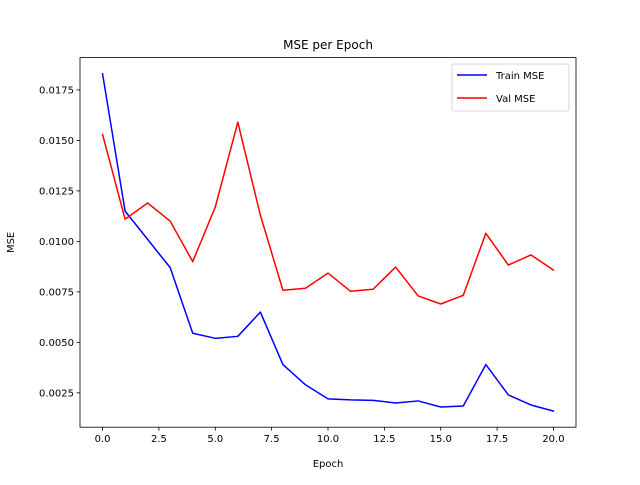 The height and width of the screenshot is (485, 640). I want to click on legend-label-val-mse: Val MSE, so click(515, 99).